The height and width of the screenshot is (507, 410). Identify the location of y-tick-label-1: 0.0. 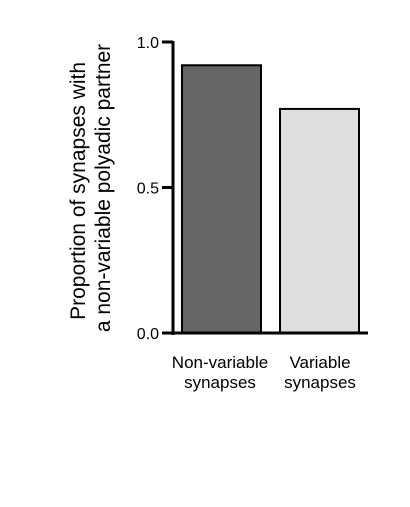
(148, 334).